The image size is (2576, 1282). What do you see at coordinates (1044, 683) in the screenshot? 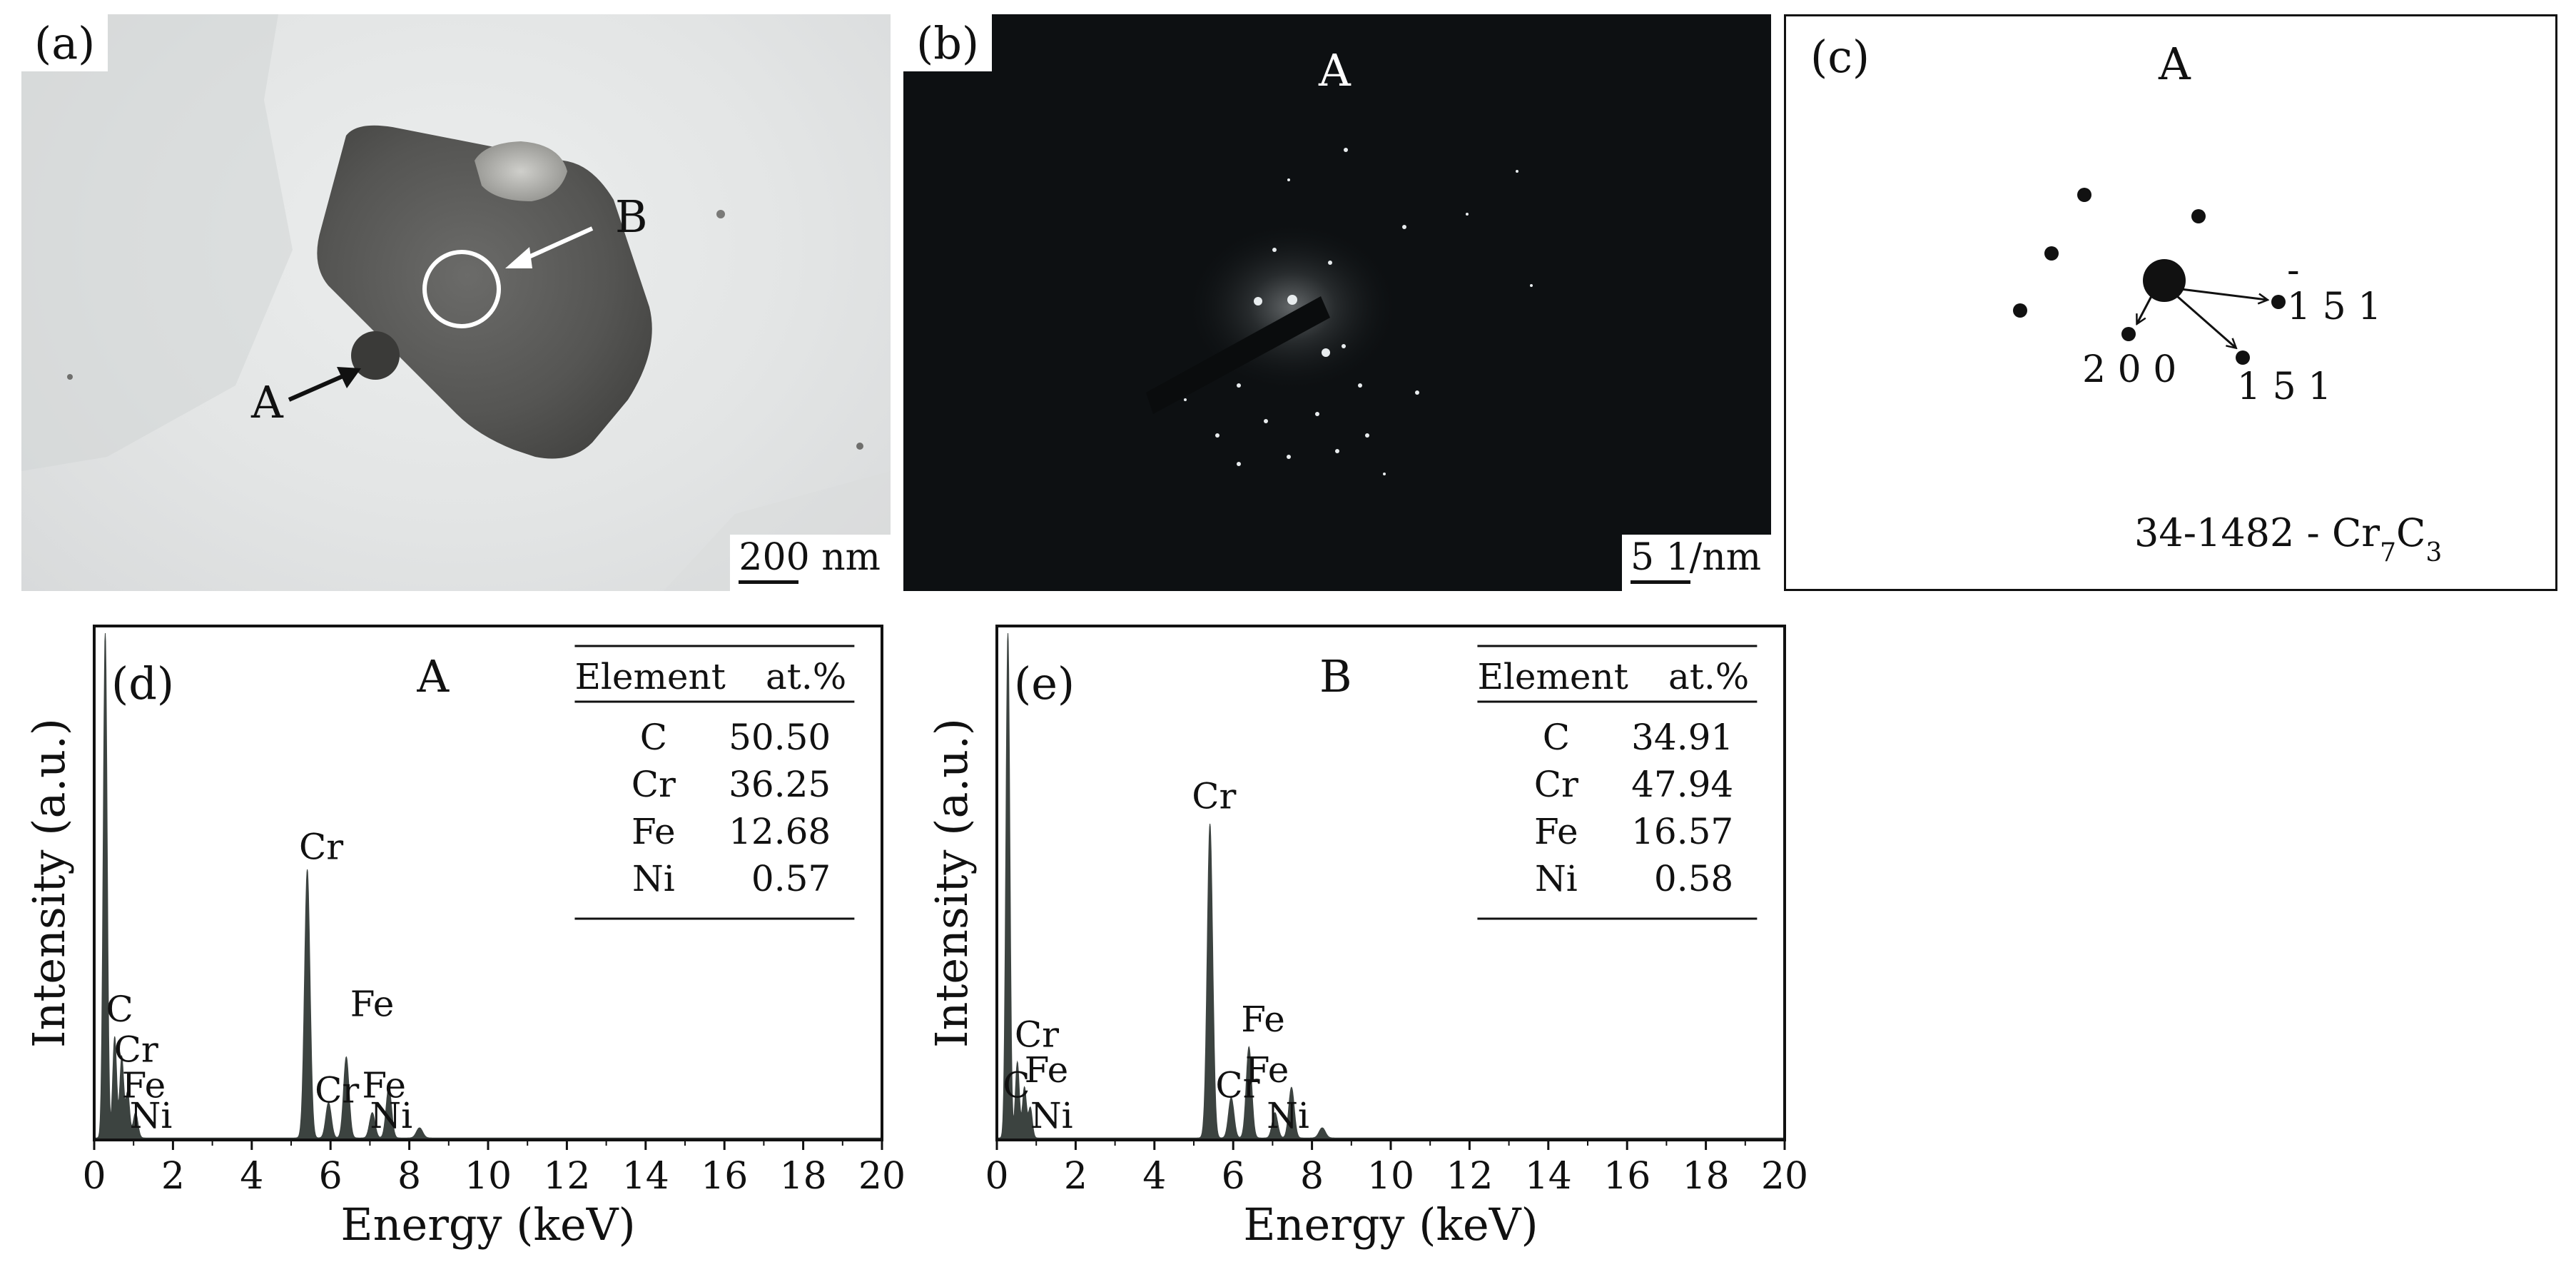
I see `panel-tag: (e)` at bounding box center [1044, 683].